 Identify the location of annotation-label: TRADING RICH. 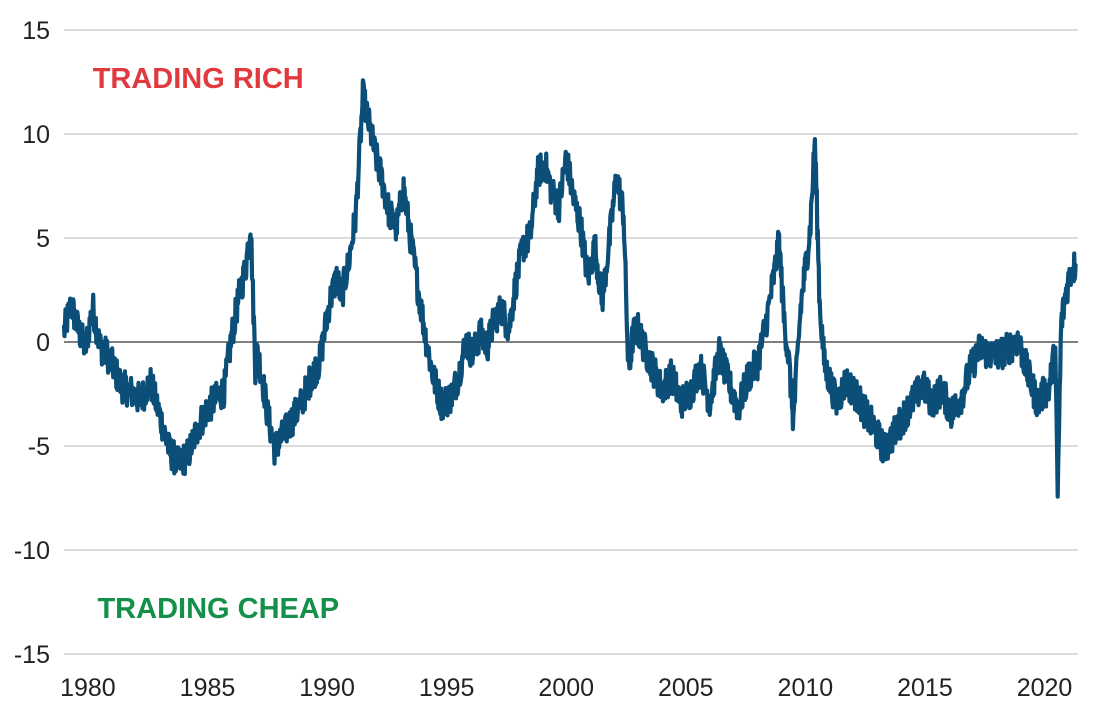
(198, 79).